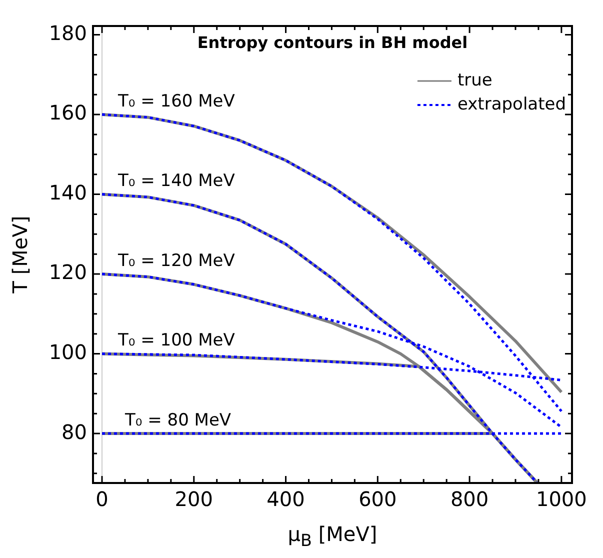  I want to click on x-tick-label: 400, so click(285, 499).